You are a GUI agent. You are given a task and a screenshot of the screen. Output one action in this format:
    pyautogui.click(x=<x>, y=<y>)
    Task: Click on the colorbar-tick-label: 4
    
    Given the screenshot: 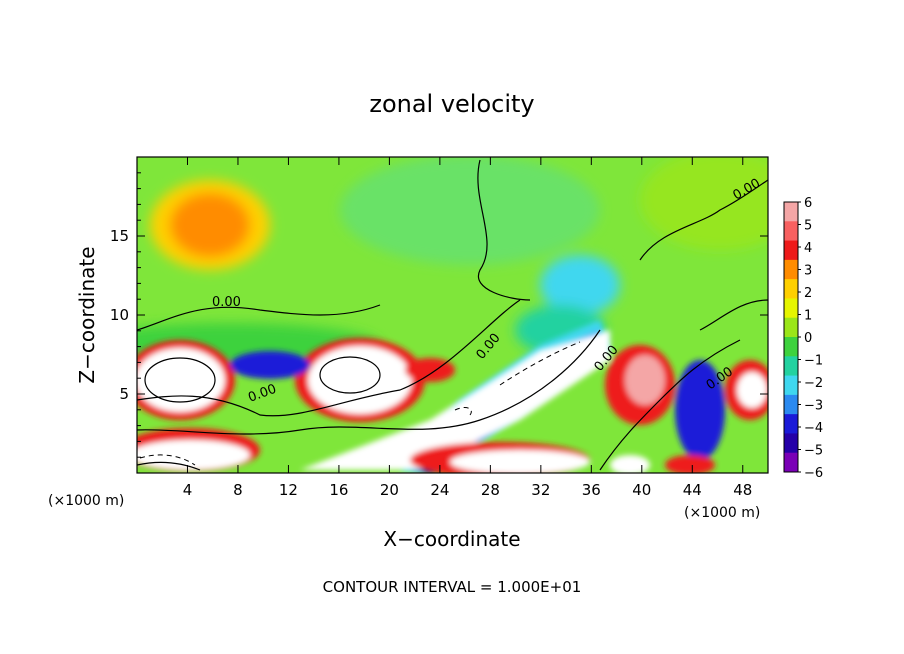 What is the action you would take?
    pyautogui.click(x=808, y=248)
    